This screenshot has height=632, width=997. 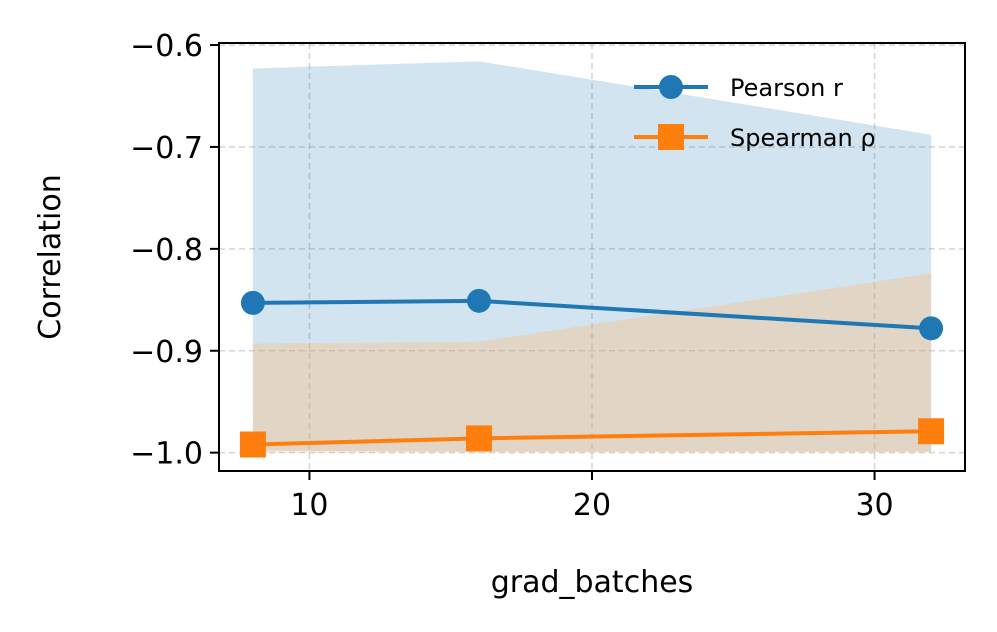 What do you see at coordinates (166, 454) in the screenshot?
I see `y-tick-label: −1.0` at bounding box center [166, 454].